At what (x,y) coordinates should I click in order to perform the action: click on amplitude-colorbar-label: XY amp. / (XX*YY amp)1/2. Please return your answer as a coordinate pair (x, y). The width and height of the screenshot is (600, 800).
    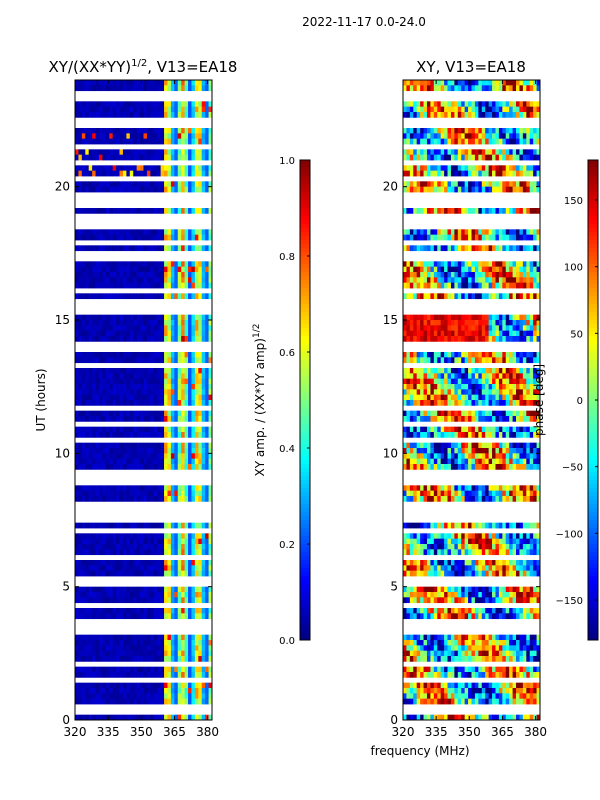
    Looking at the image, I should click on (259, 400).